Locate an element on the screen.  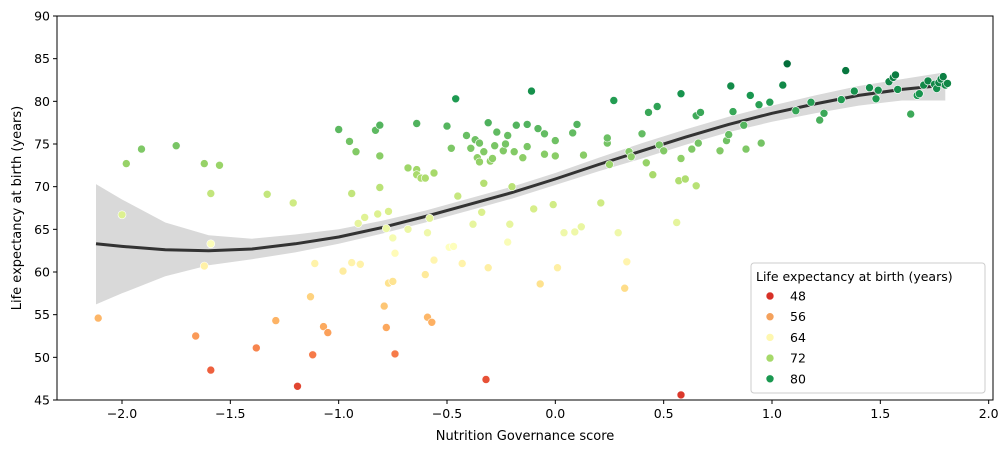
x-tick-label: 1.0 is located at coordinates (772, 413).